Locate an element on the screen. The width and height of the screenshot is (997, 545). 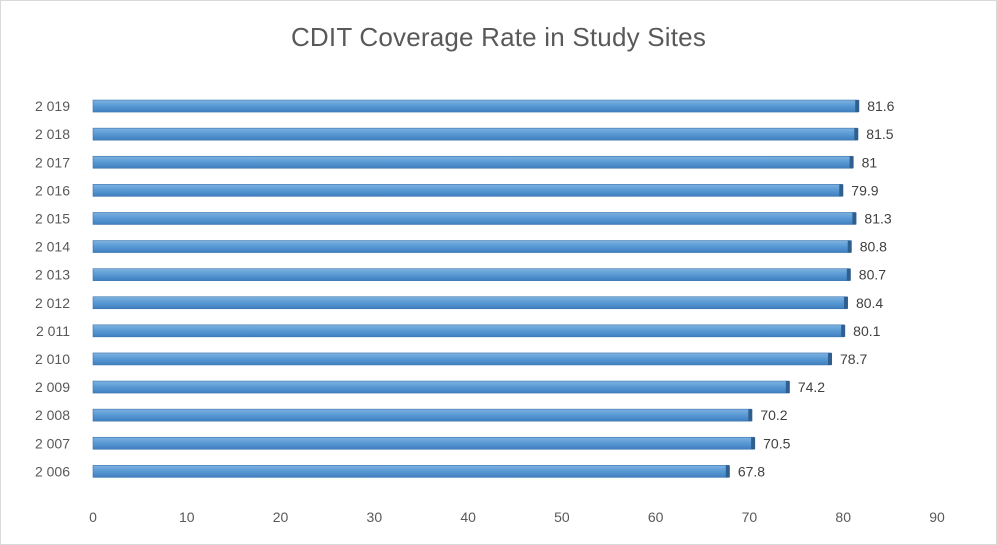
category-label: 2 018 is located at coordinates (52, 134).